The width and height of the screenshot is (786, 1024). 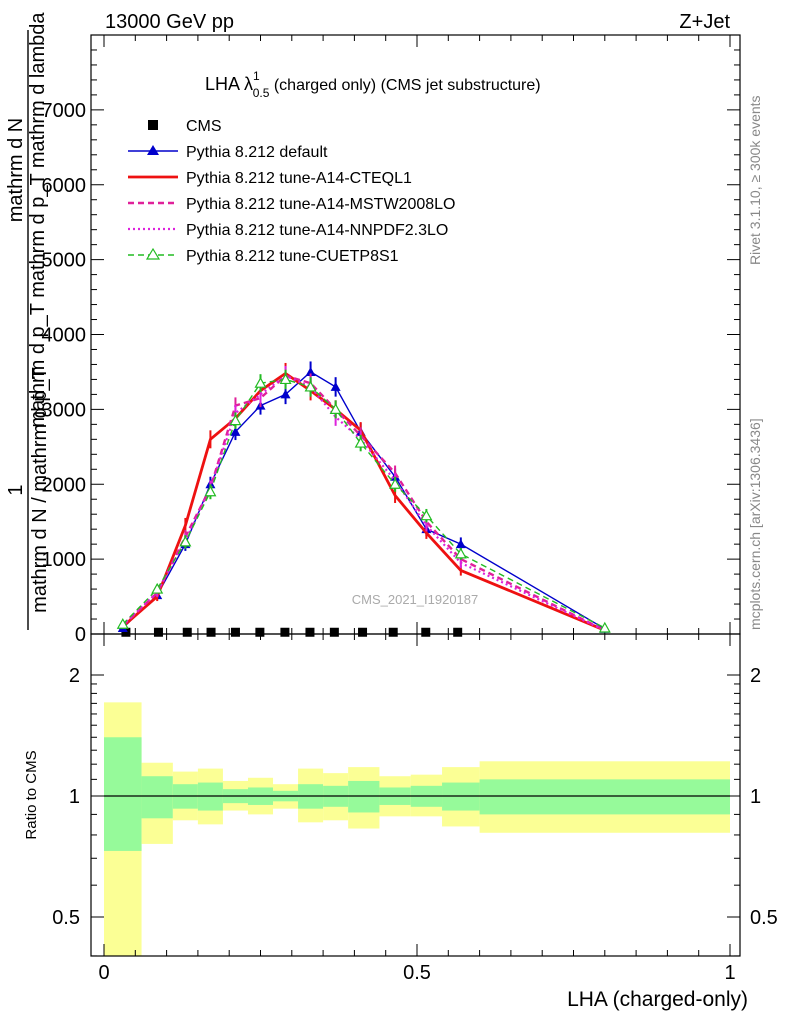 I want to click on ratio-y-tick-label: 0.5, so click(x=66, y=918).